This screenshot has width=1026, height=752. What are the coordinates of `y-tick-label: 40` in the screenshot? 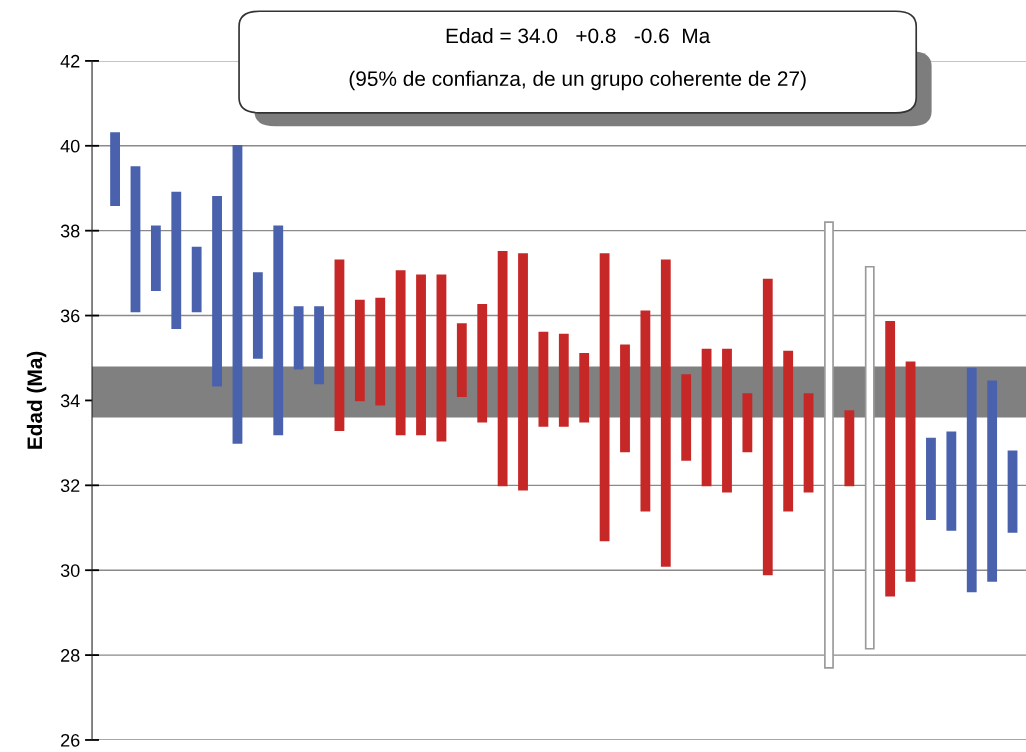 It's located at (70, 146).